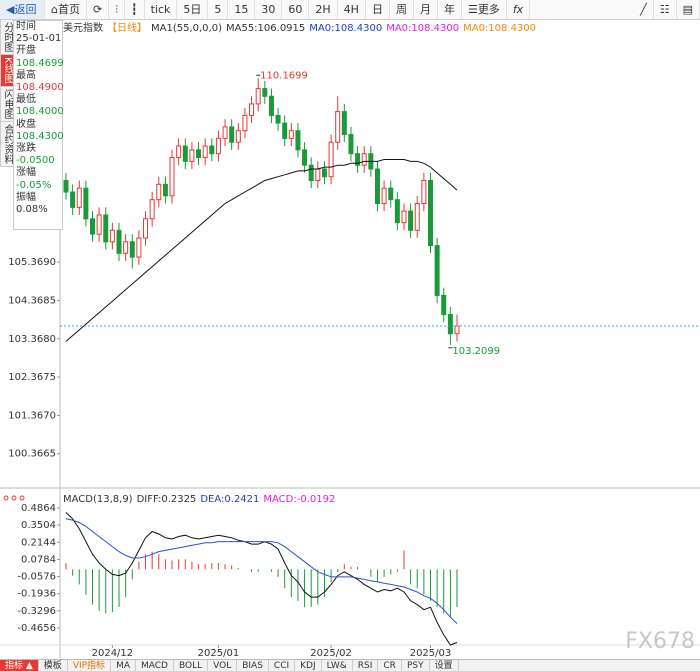 This screenshot has height=671, width=700. What do you see at coordinates (135, 9) in the screenshot?
I see `candle-type-button: ┇` at bounding box center [135, 9].